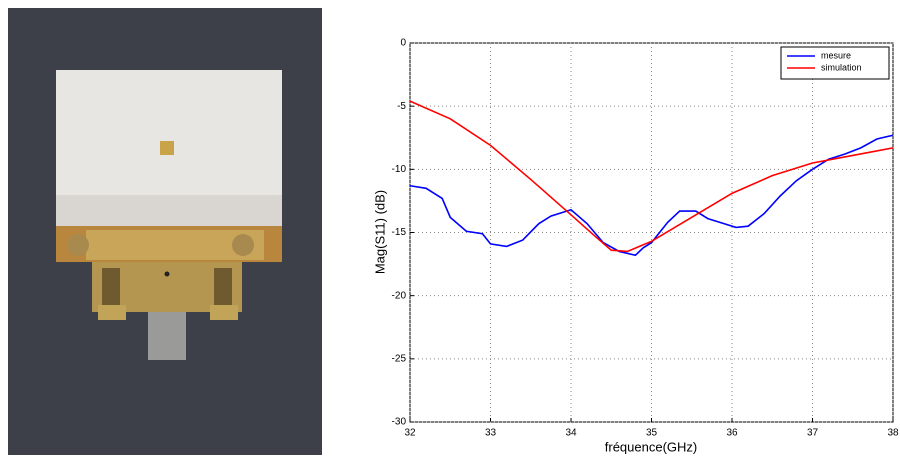 The width and height of the screenshot is (900, 462). What do you see at coordinates (403, 43) in the screenshot?
I see `y-tick-label: 0` at bounding box center [403, 43].